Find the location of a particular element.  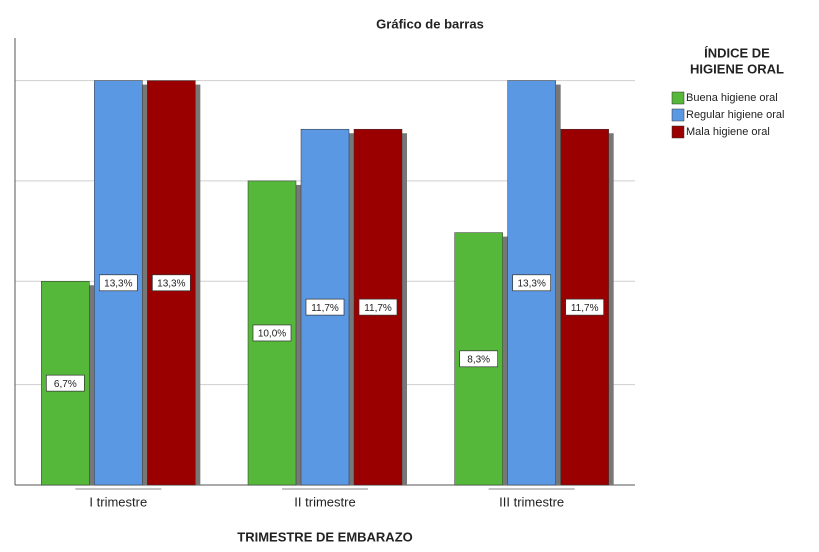

legend-label: Regular higiene oral is located at coordinates (735, 115).